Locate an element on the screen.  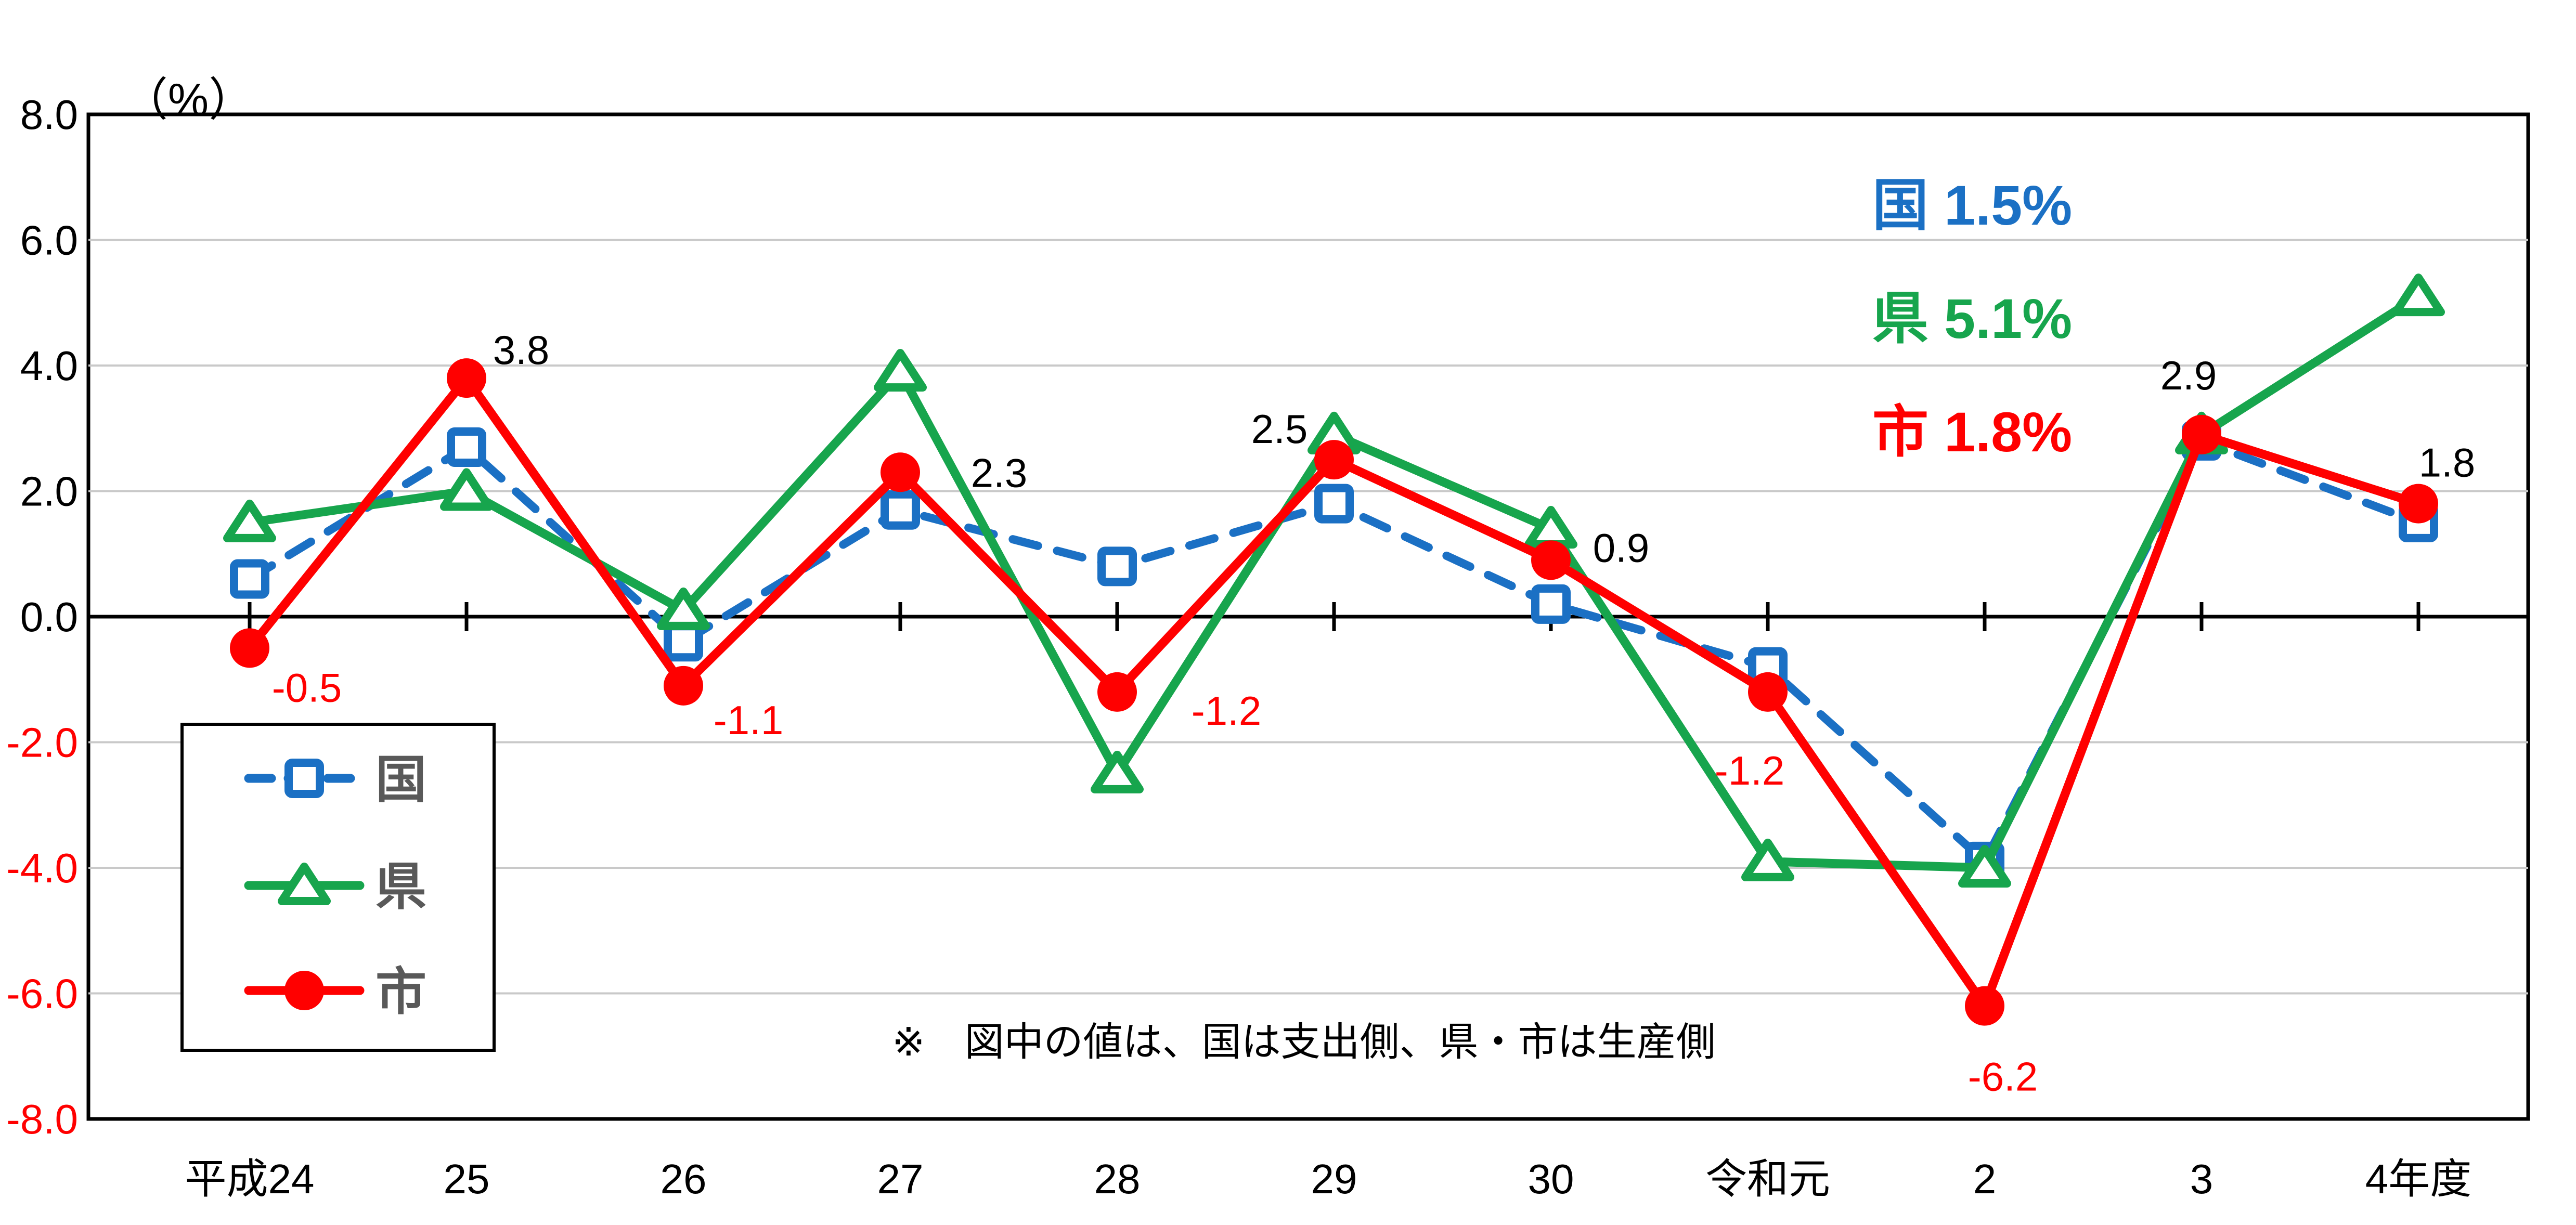
legend-label: 市 is located at coordinates (401, 991).